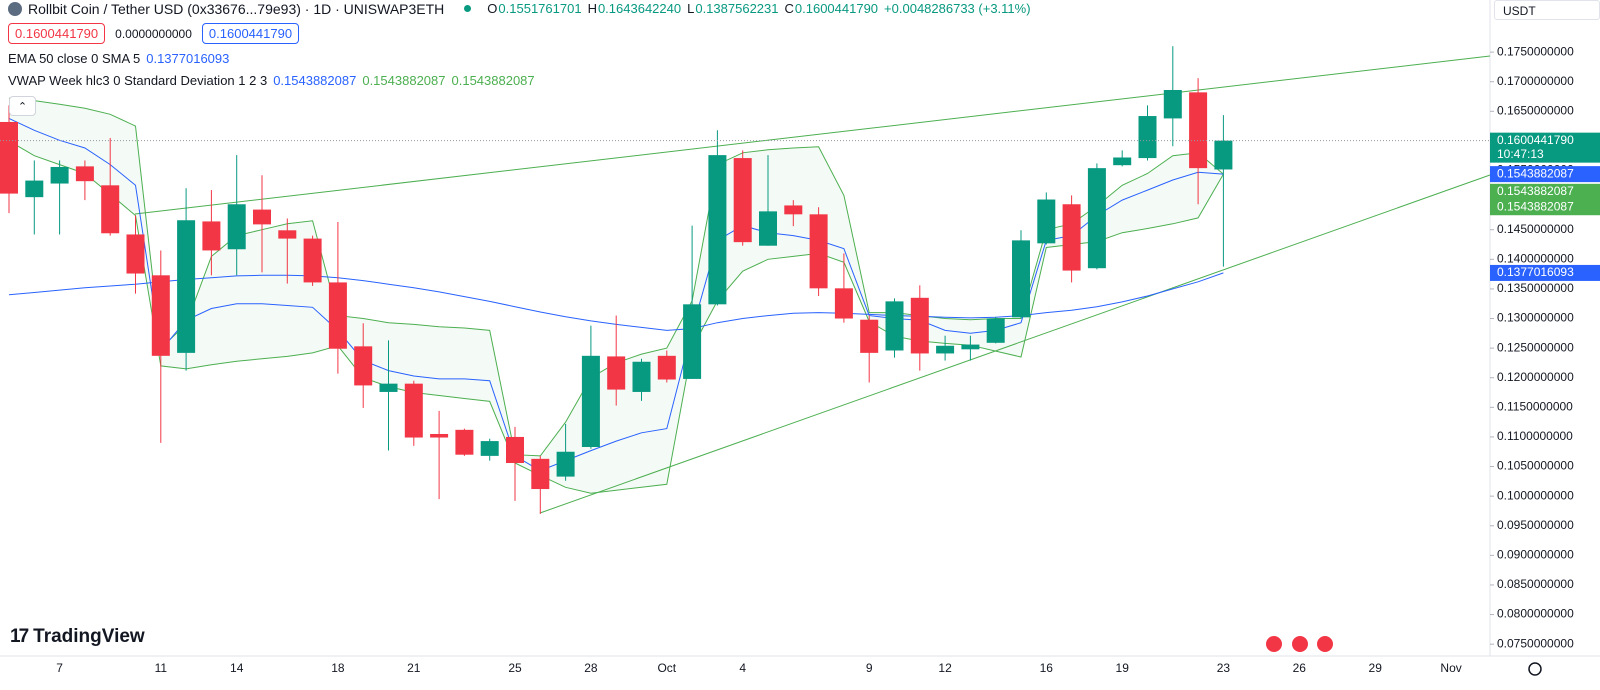 This screenshot has height=690, width=1600. What do you see at coordinates (161, 668) in the screenshot?
I see `x-tick-label: 11` at bounding box center [161, 668].